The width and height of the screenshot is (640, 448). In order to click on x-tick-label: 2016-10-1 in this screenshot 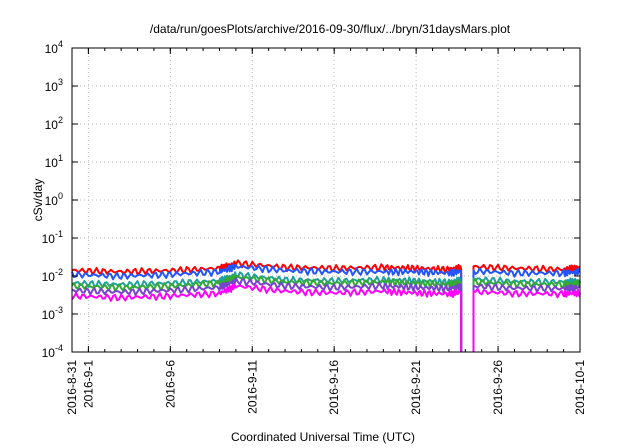, I will do `click(580, 387)`.